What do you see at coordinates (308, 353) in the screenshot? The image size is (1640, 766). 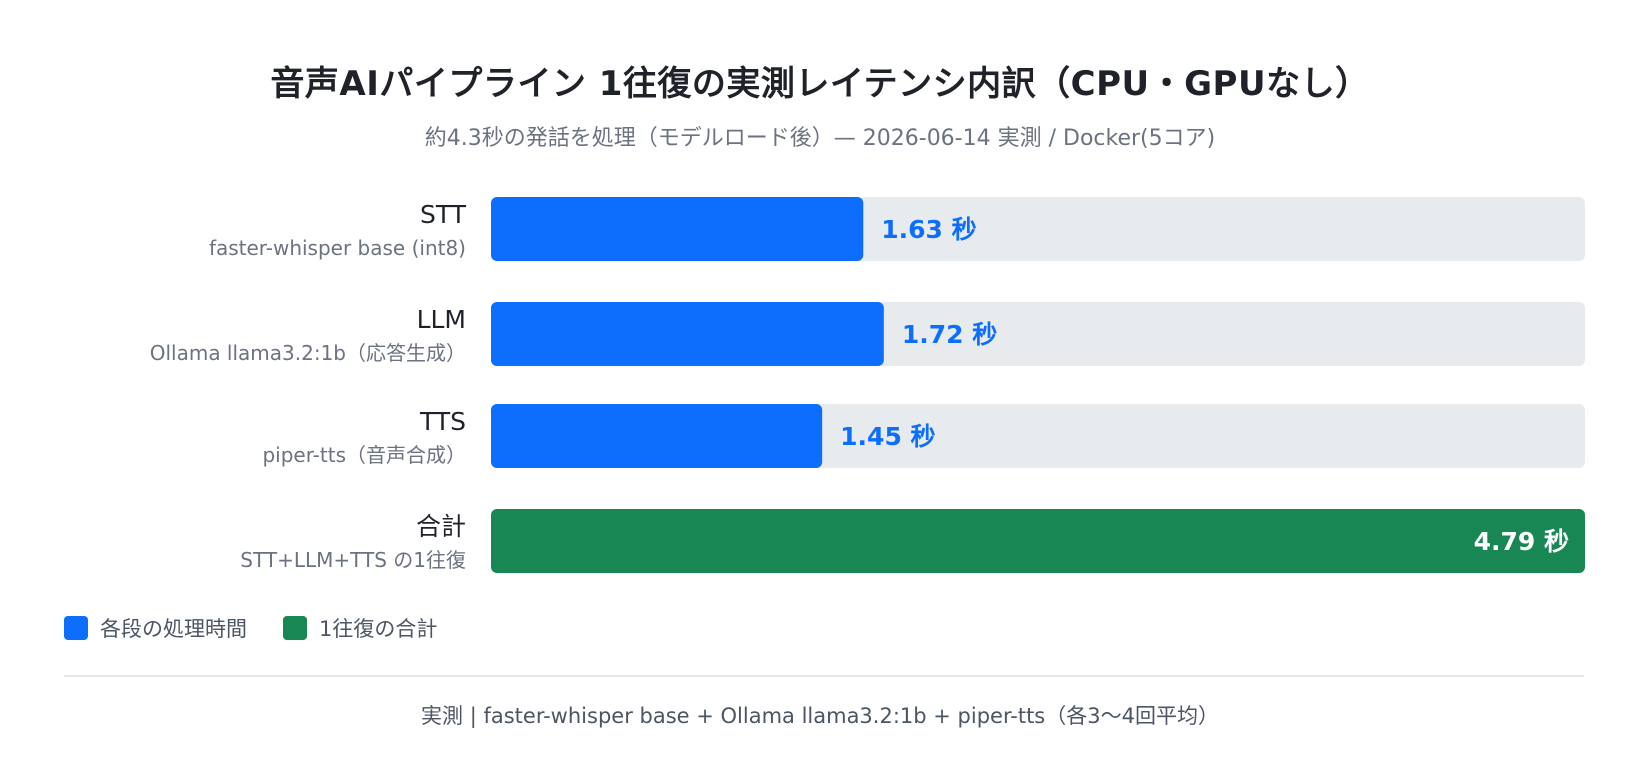 I see `category-sublabel: Ollama llama3.2:1b（応答生成）` at bounding box center [308, 353].